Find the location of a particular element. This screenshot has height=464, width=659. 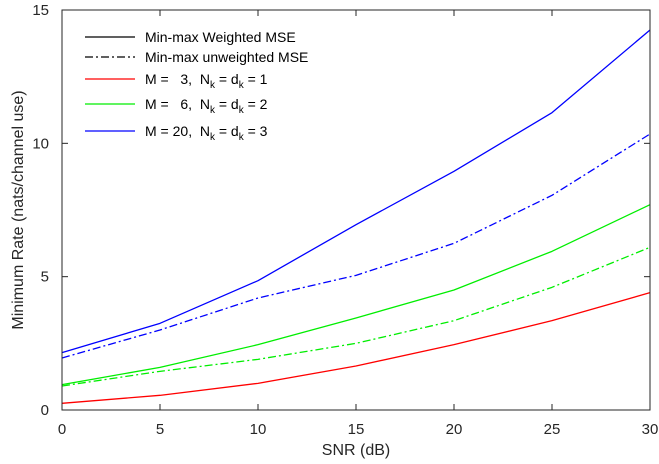

legend-label: M = 6, Nk = dk = 2 is located at coordinates (206, 106).